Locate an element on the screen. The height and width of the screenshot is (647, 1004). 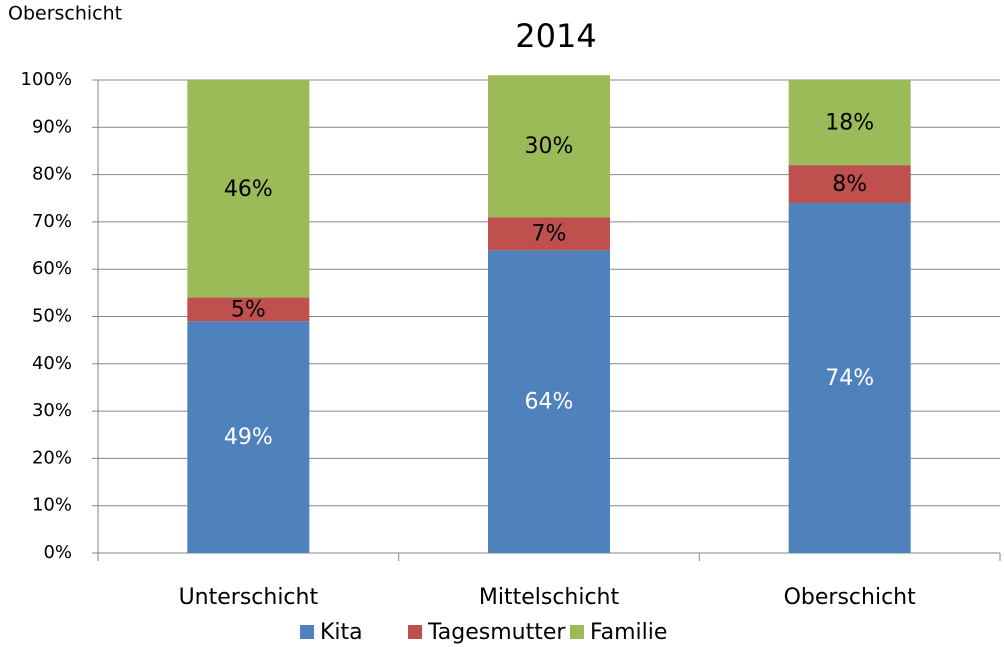
data-label: 74% is located at coordinates (849, 378).